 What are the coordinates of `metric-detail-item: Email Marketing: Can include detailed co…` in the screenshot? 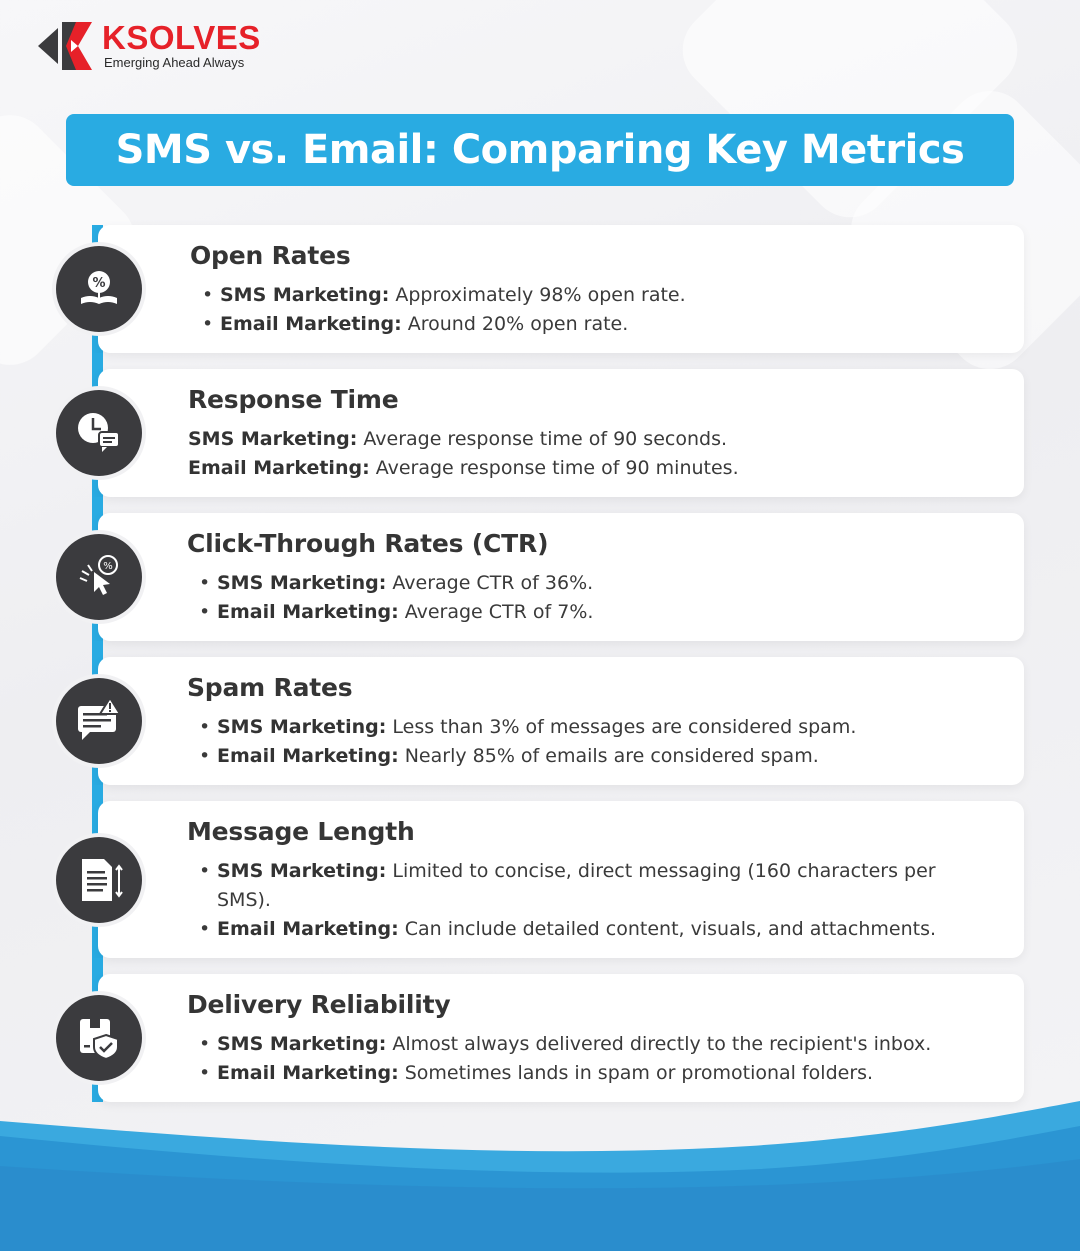 It's located at (585, 929).